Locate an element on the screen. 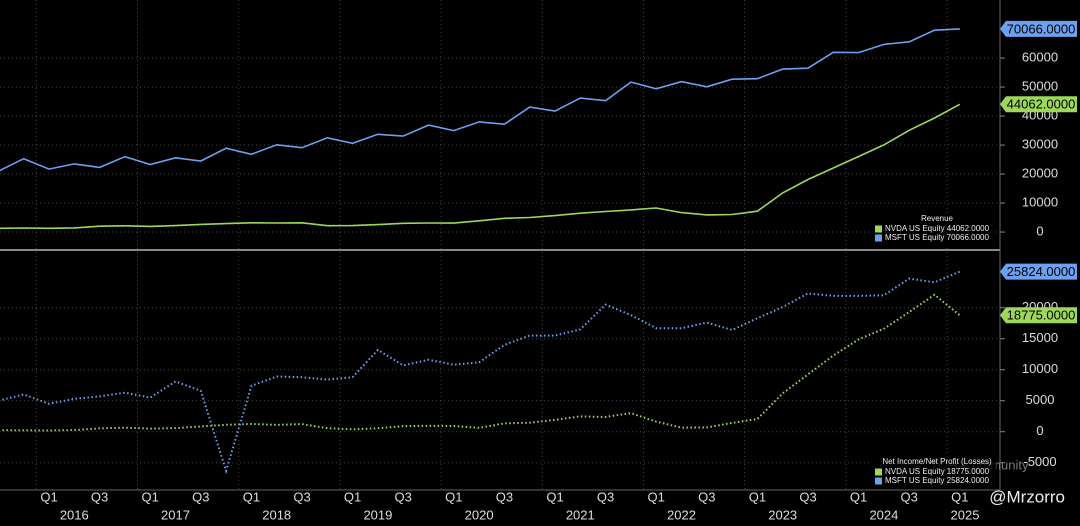 The width and height of the screenshot is (1080, 526). legend-label: MSFT US Equity 70066.0000 is located at coordinates (937, 237).